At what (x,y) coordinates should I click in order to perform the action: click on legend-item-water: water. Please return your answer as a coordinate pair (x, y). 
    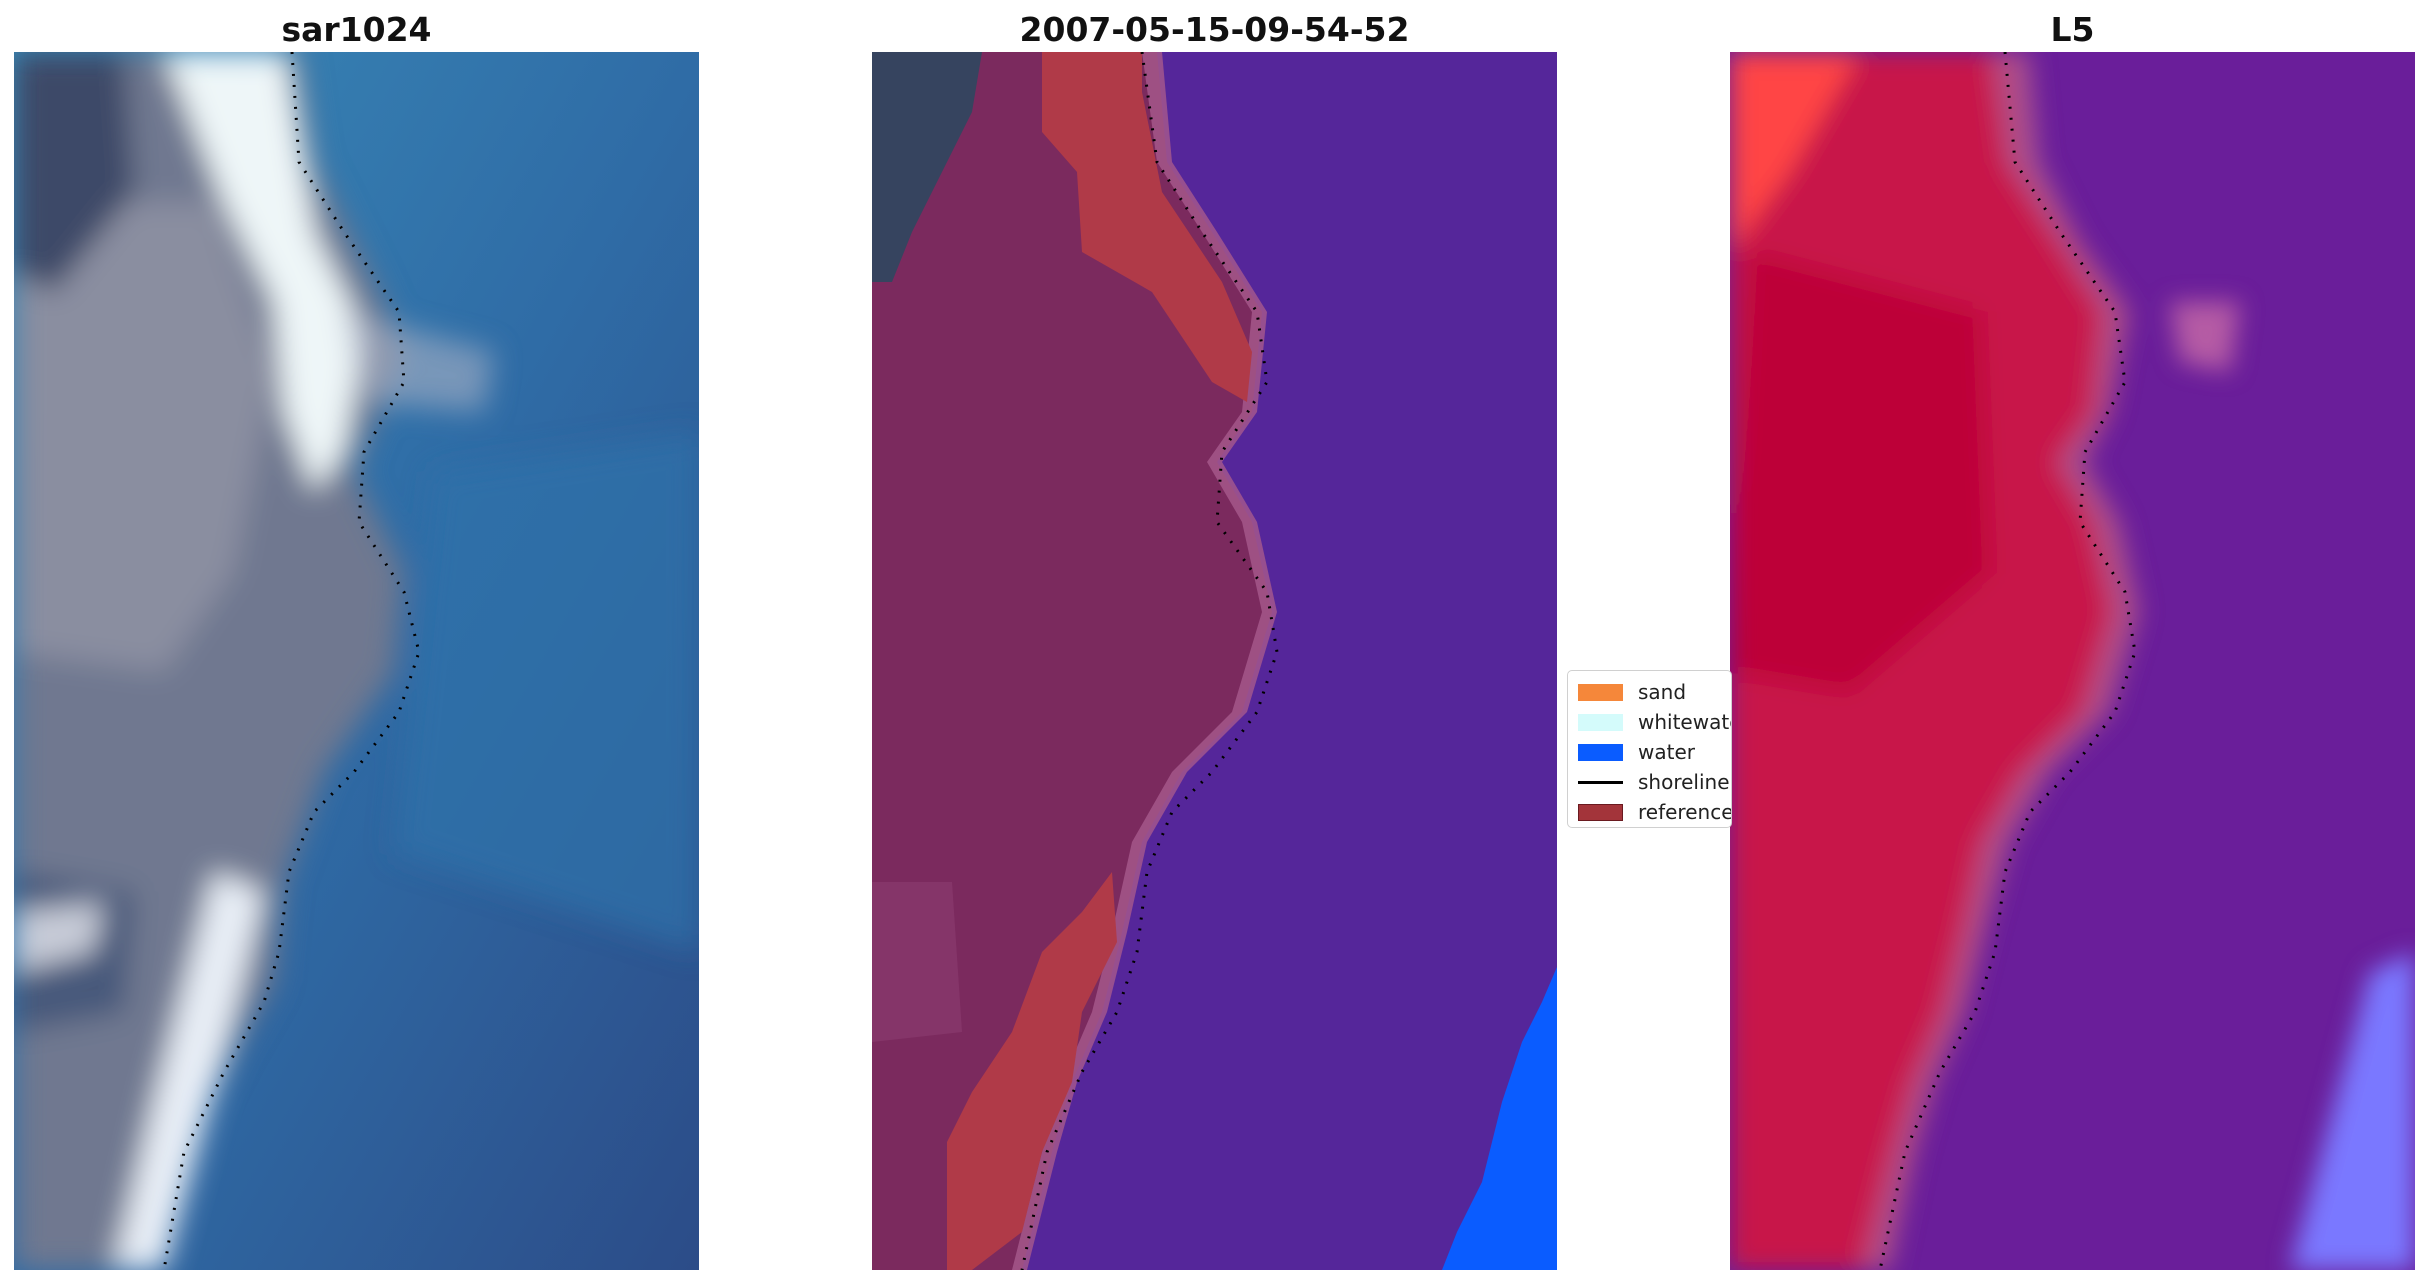
    Looking at the image, I should click on (1636, 752).